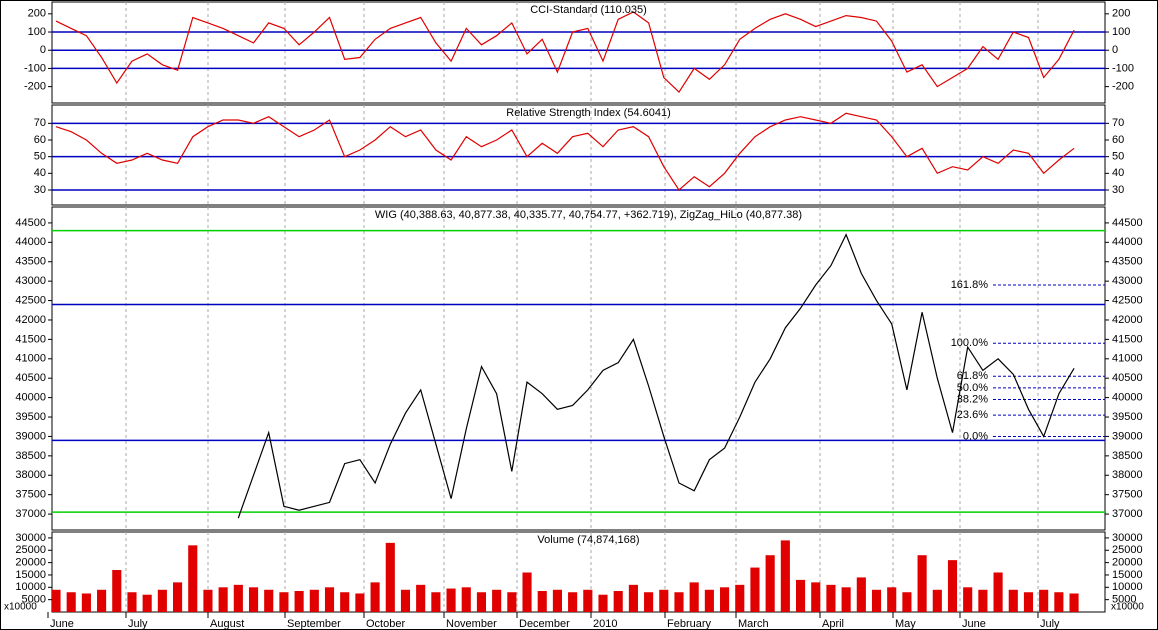 This screenshot has width=1158, height=630. I want to click on fib-label: 61.8%, so click(972, 376).